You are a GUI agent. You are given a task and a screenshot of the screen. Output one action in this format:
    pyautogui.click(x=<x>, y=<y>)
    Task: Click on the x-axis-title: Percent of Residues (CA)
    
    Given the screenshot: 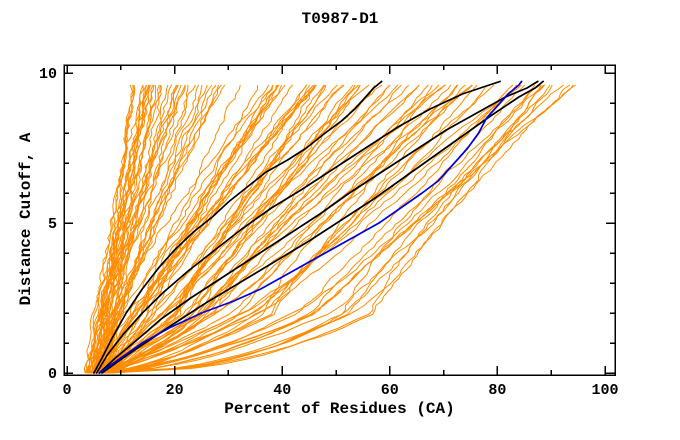 What is the action you would take?
    pyautogui.click(x=339, y=409)
    